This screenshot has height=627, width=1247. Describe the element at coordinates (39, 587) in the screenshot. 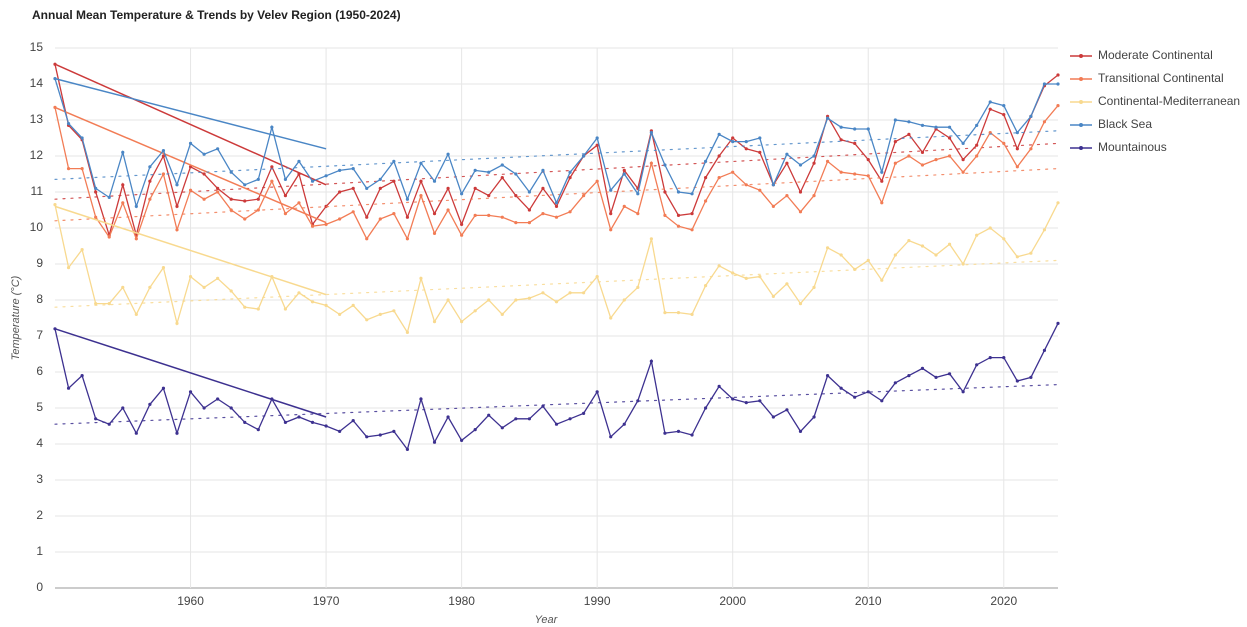

I see `y-tick-label: 0` at that location.